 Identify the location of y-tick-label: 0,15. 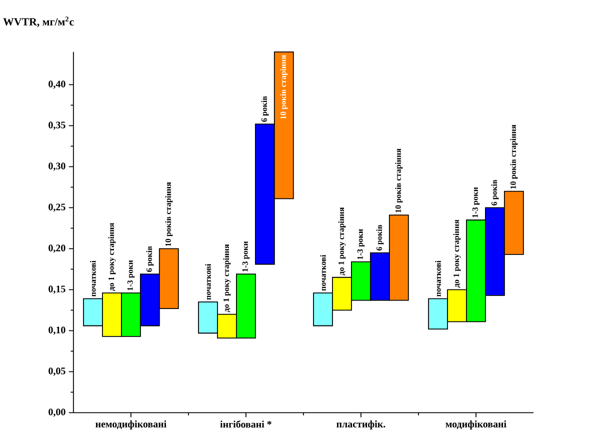
(57, 290).